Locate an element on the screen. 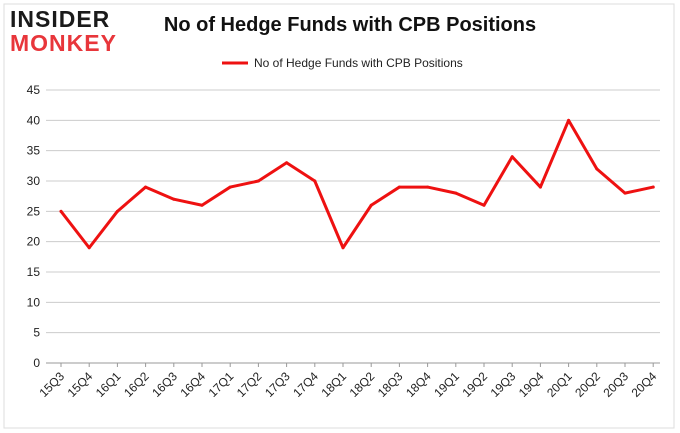  y-axis-ticks: 0 5 10 15 20 25 30 35 40 45 is located at coordinates (34, 226).